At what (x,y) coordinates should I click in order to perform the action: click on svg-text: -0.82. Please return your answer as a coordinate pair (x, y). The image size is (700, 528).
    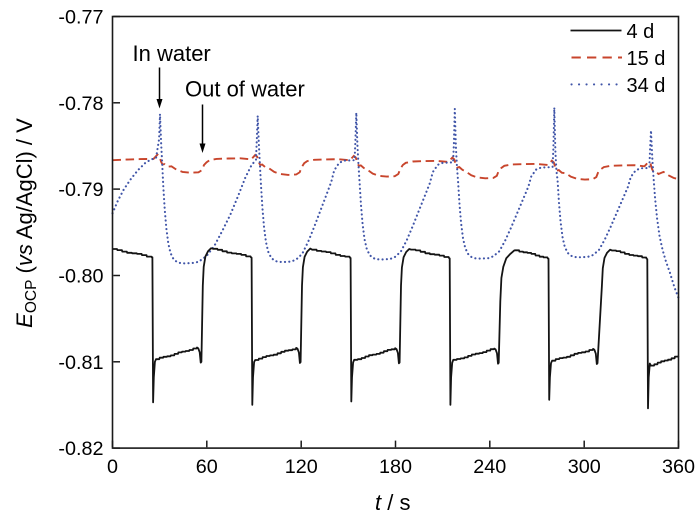
    Looking at the image, I should click on (80, 449).